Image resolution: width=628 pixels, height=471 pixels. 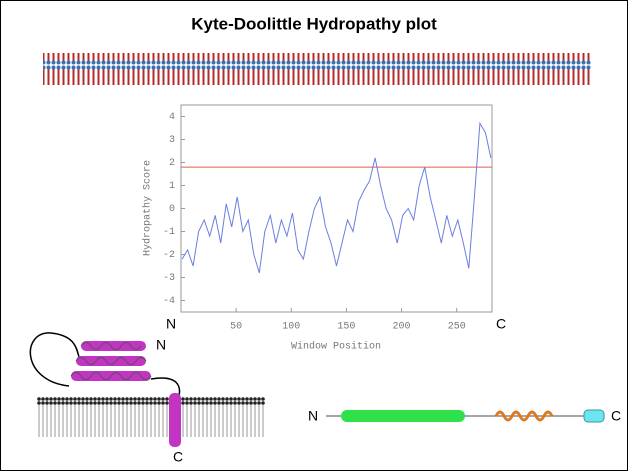 I want to click on helix-n-label: N, so click(x=161, y=345).